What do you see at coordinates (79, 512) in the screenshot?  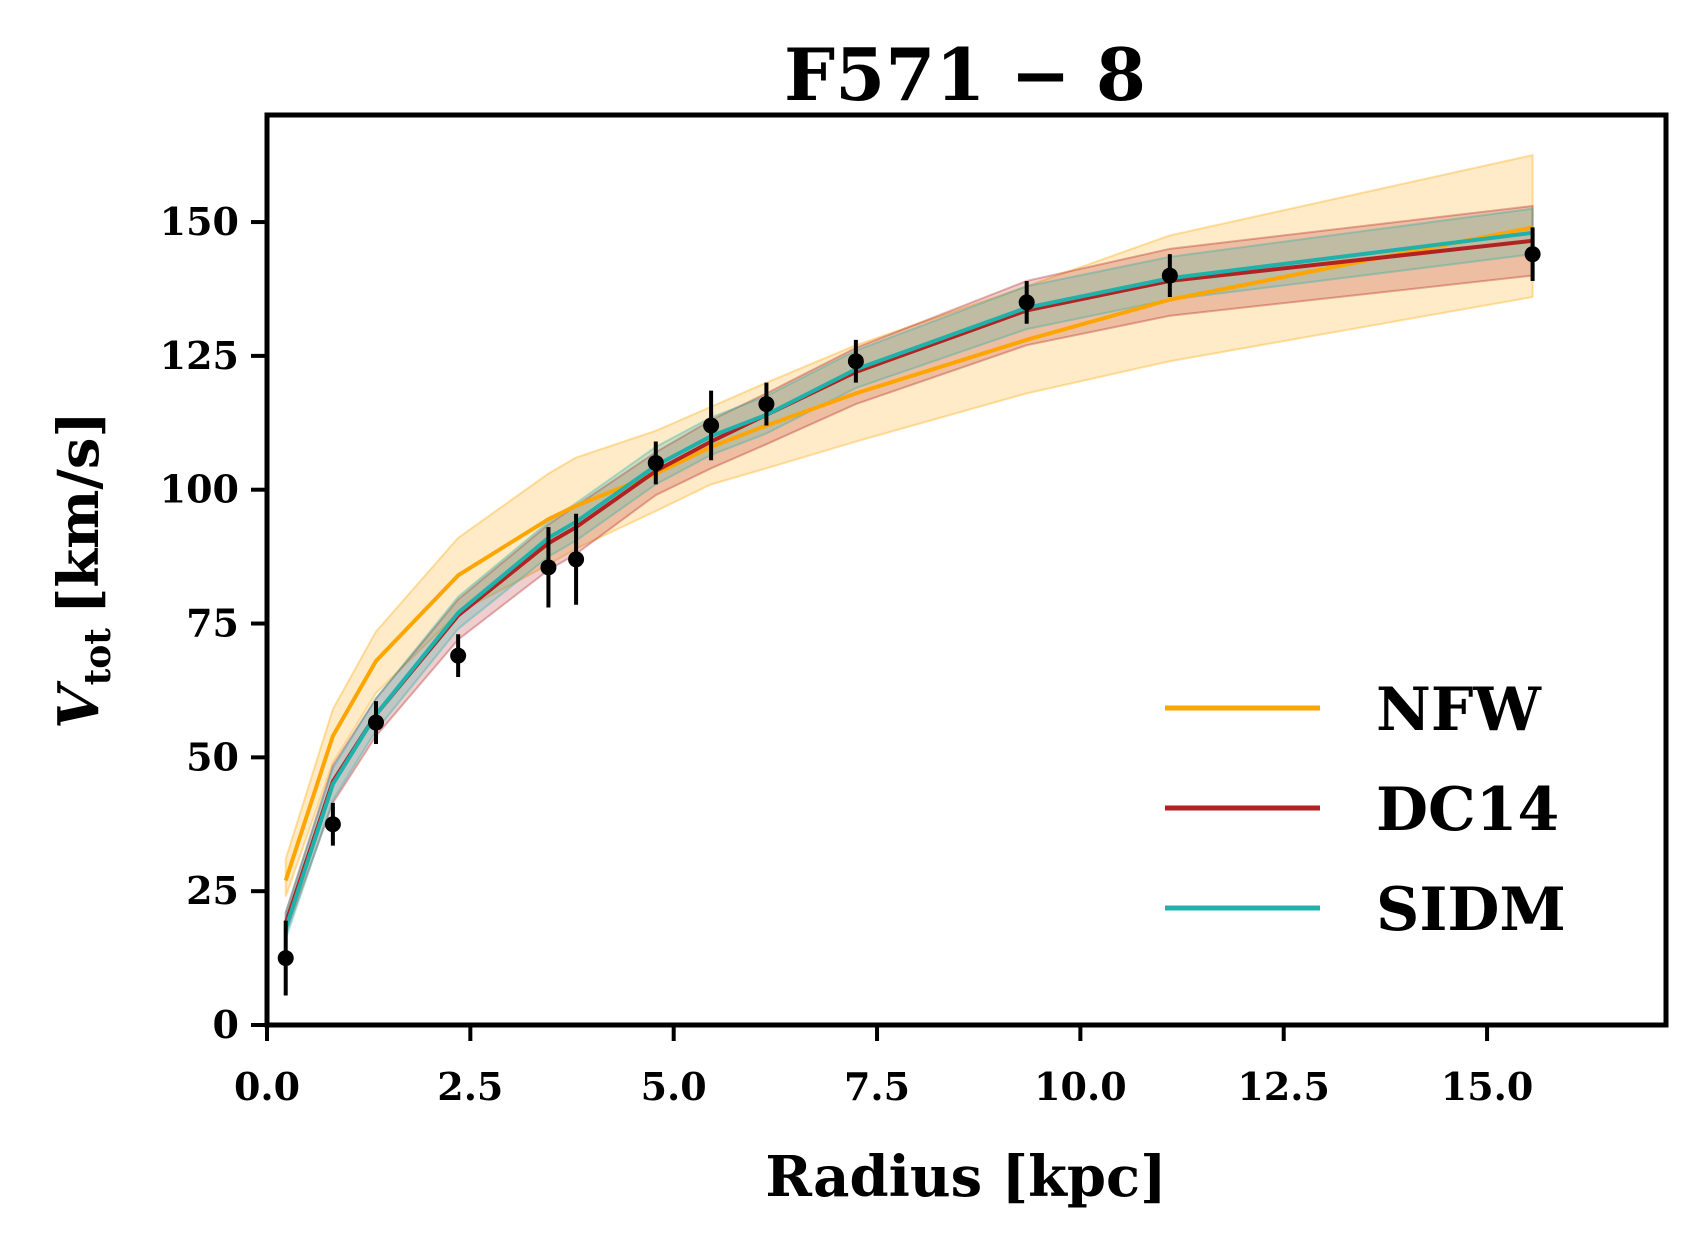 I see `y-axis-label-unit: [km/s]` at bounding box center [79, 512].